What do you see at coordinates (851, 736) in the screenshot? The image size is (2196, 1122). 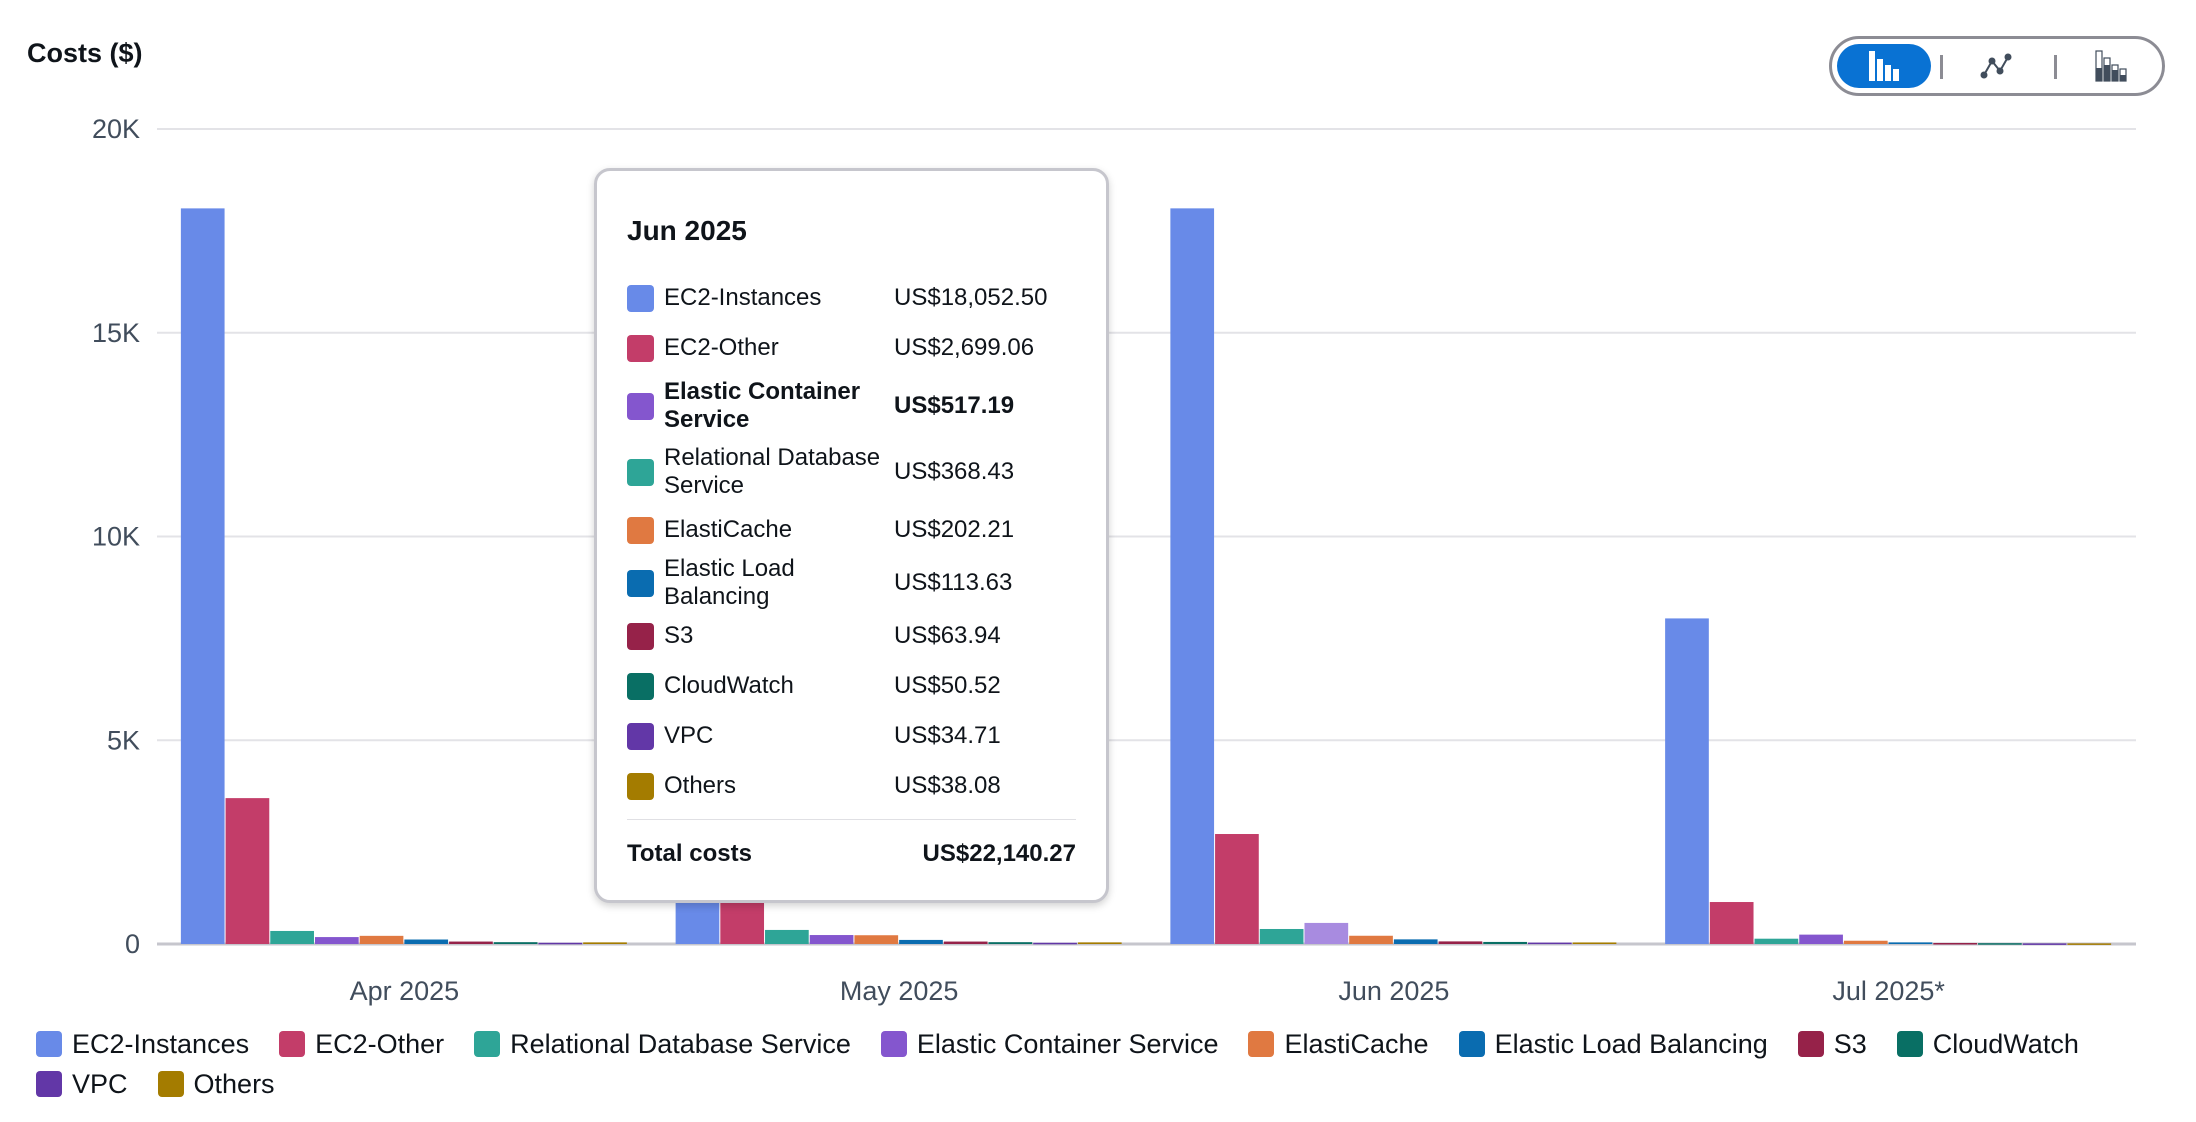 I see `tooltip-row: VPC US$34.71` at bounding box center [851, 736].